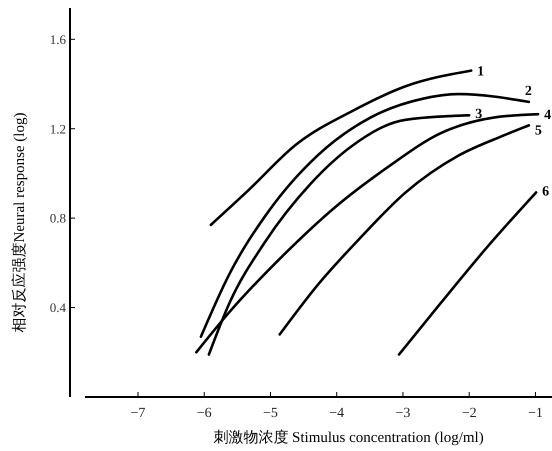 The width and height of the screenshot is (552, 451). What do you see at coordinates (403, 413) in the screenshot?
I see `x-tick-label: −3` at bounding box center [403, 413].